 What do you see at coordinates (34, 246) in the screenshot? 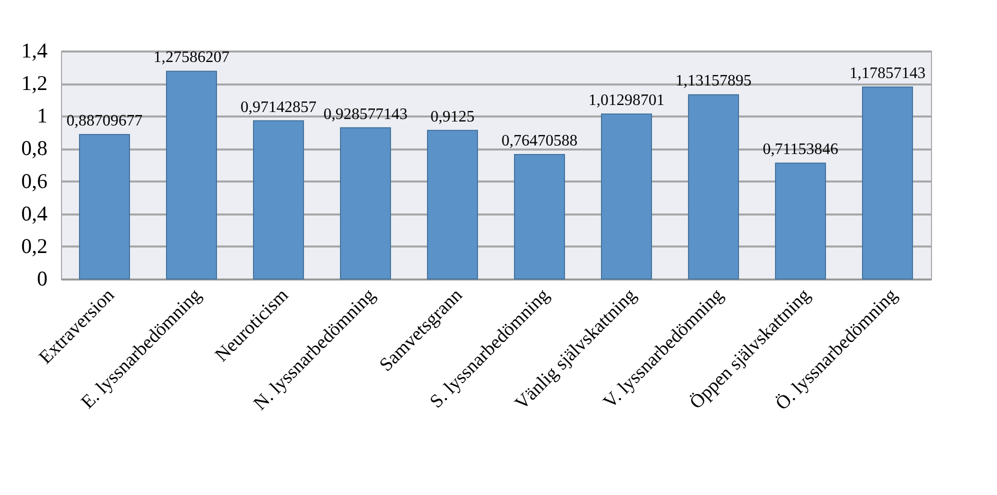
I see `y-tick-label: 0,2` at bounding box center [34, 246].